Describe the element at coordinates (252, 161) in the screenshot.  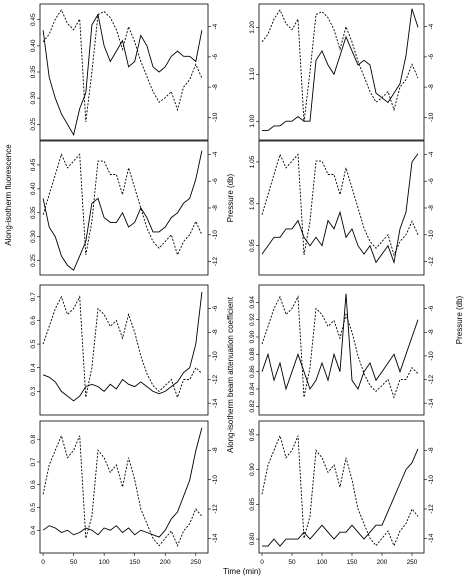
I see `left-y-tick-label: 1.05` at that location.